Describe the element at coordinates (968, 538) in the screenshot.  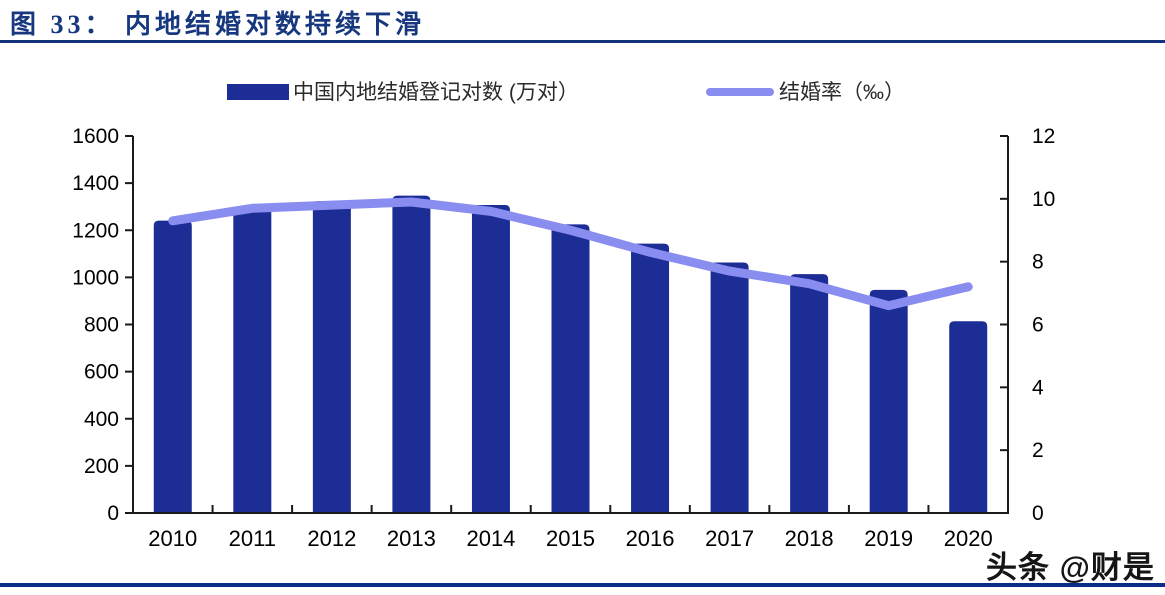
I see `x-axis-label: 2020` at that location.